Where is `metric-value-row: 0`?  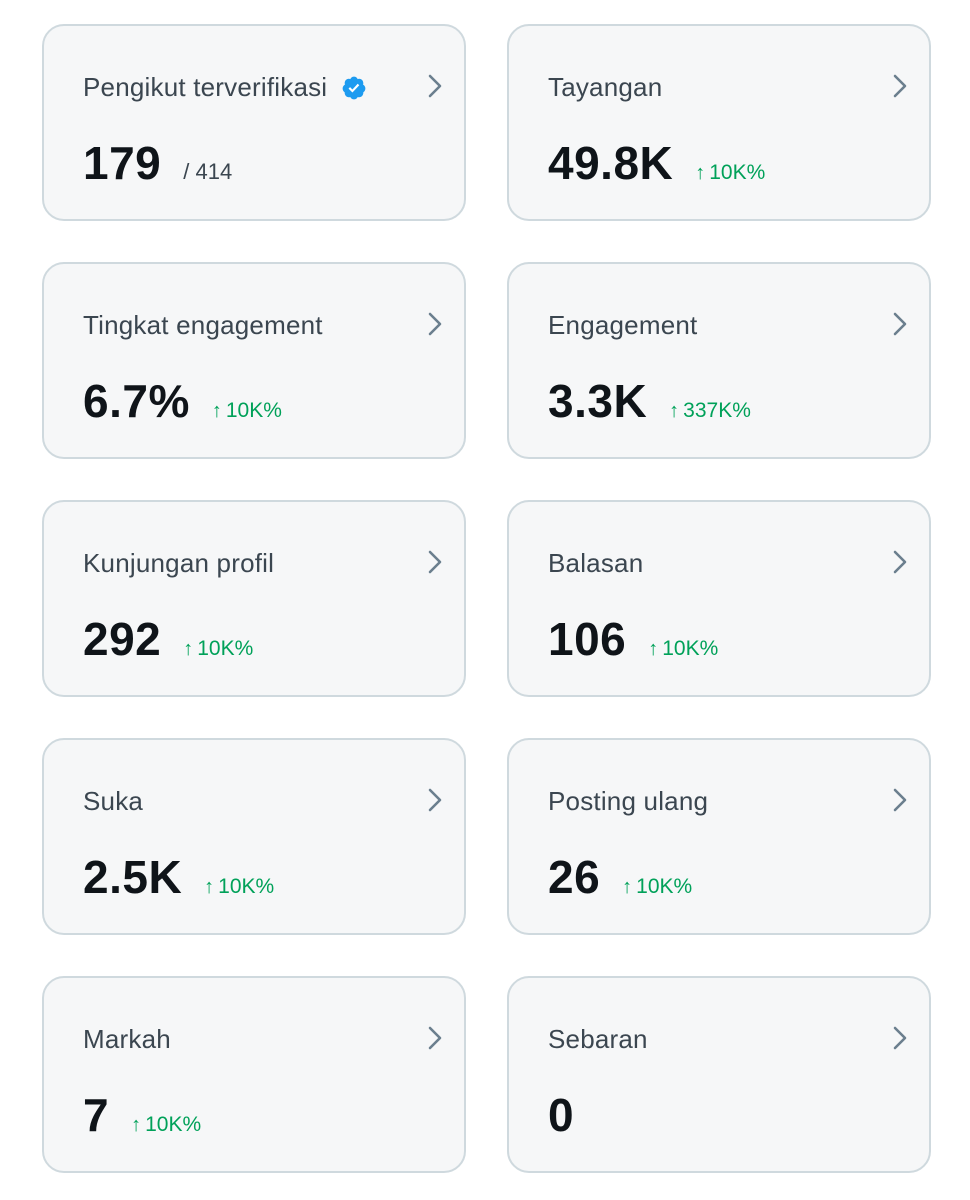 metric-value-row: 0 is located at coordinates (561, 1115).